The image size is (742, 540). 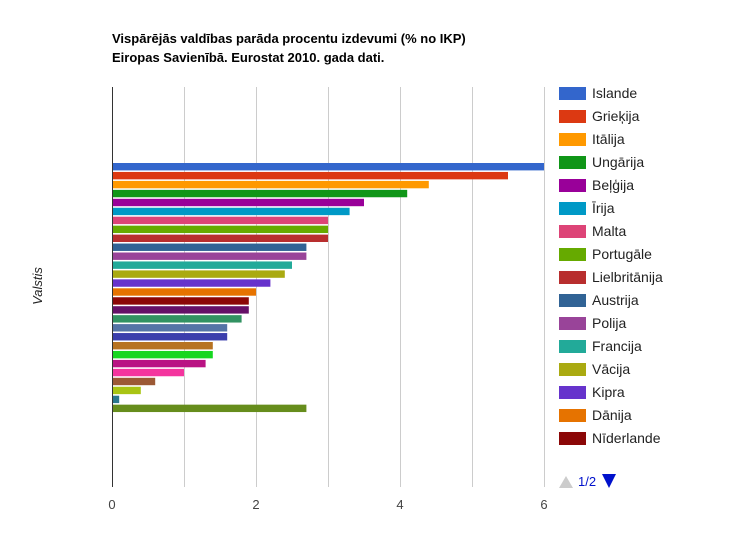 I want to click on legend-label: Dānija, so click(x=612, y=415).